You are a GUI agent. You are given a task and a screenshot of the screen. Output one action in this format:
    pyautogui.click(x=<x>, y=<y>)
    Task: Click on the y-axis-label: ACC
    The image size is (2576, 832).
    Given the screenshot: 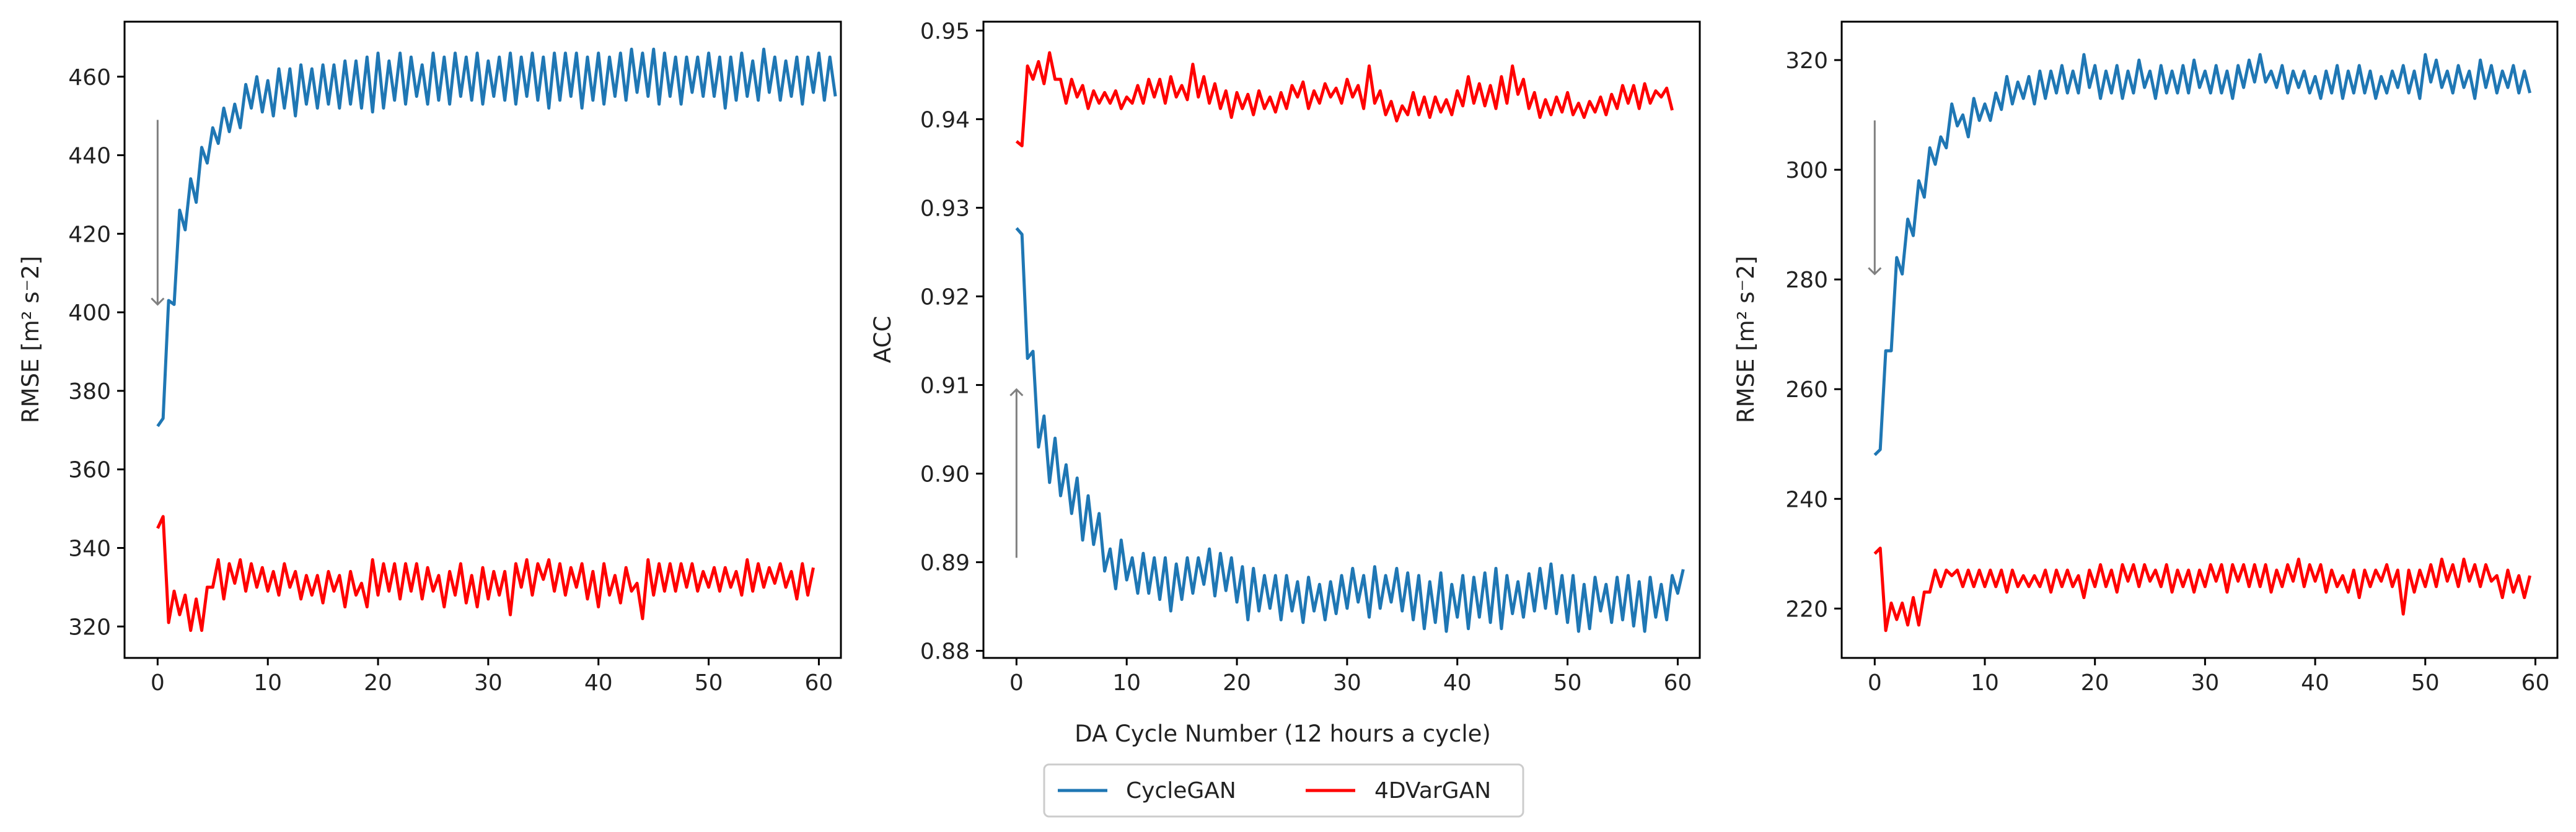 What is the action you would take?
    pyautogui.click(x=883, y=339)
    